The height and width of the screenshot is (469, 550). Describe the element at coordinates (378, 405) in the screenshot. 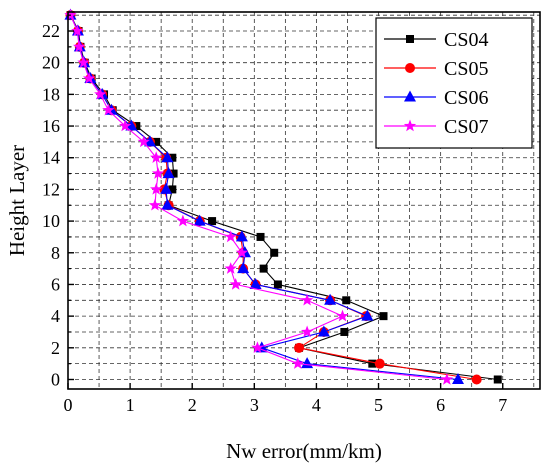

I see `x-tick-label: 5` at that location.